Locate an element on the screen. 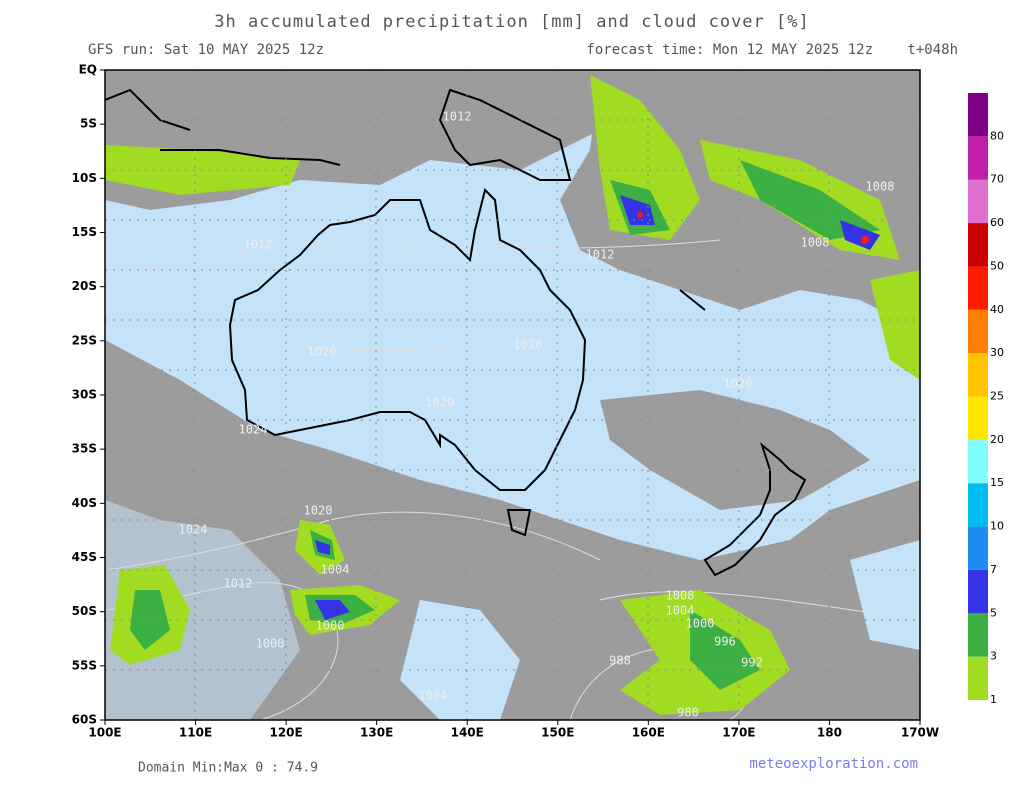  colorbar-label: 40 is located at coordinates (997, 309).